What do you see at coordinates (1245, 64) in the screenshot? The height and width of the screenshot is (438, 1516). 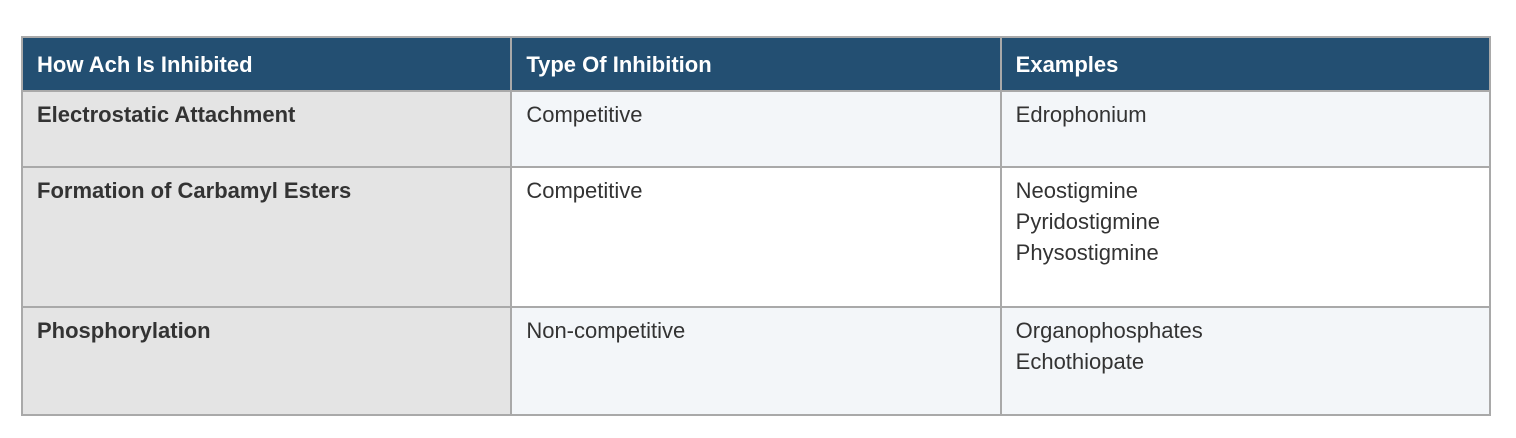 I see `header-examples: Examples` at bounding box center [1245, 64].